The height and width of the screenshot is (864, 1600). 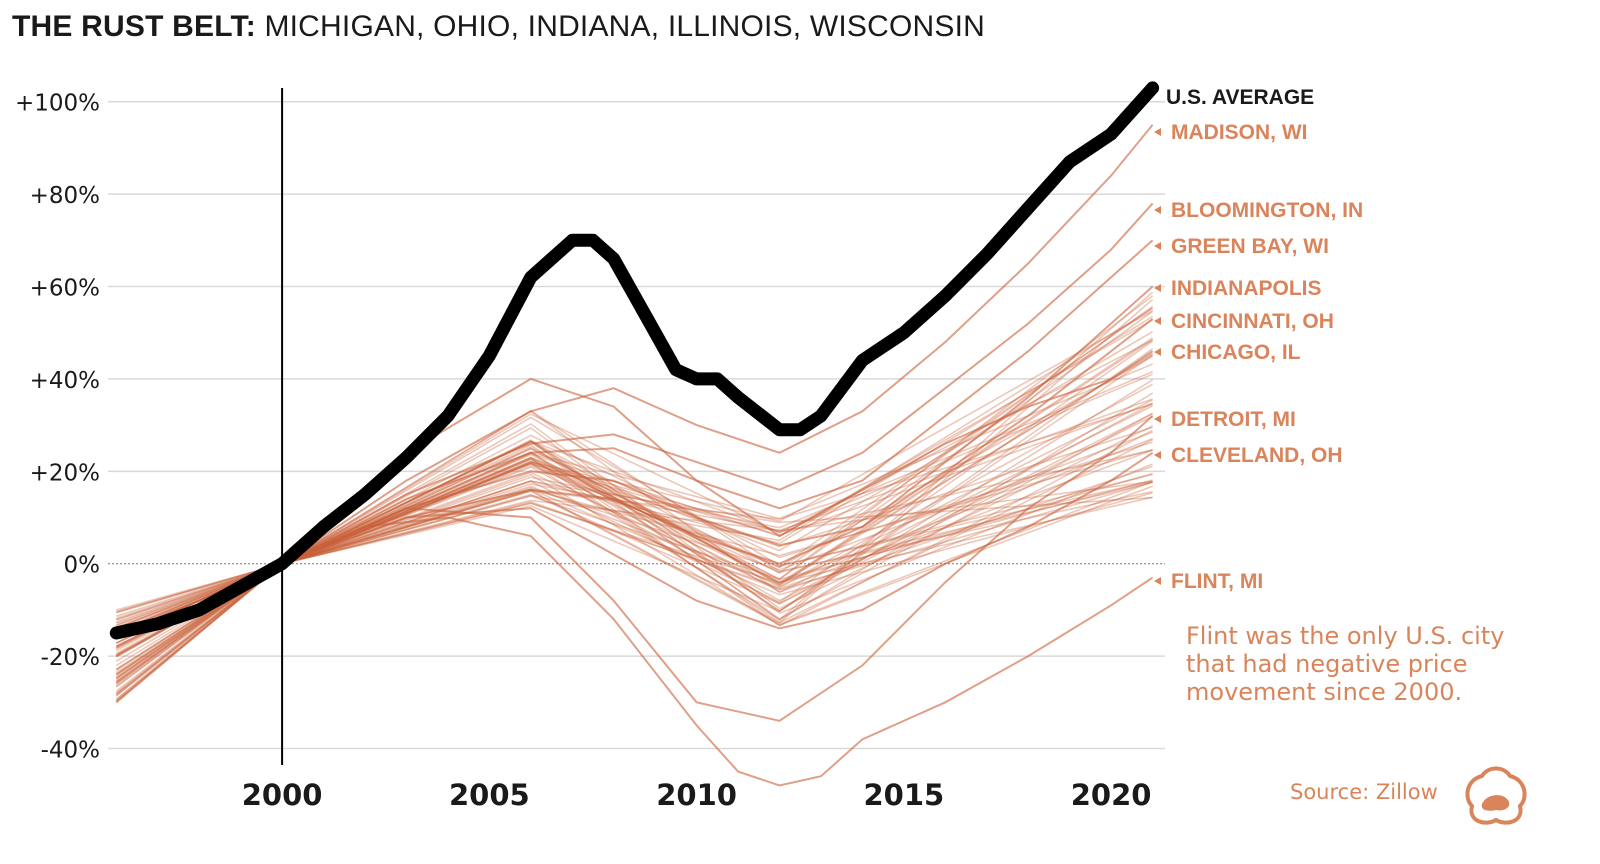 What do you see at coordinates (282, 795) in the screenshot?
I see `x-tick-label: 2000` at bounding box center [282, 795].